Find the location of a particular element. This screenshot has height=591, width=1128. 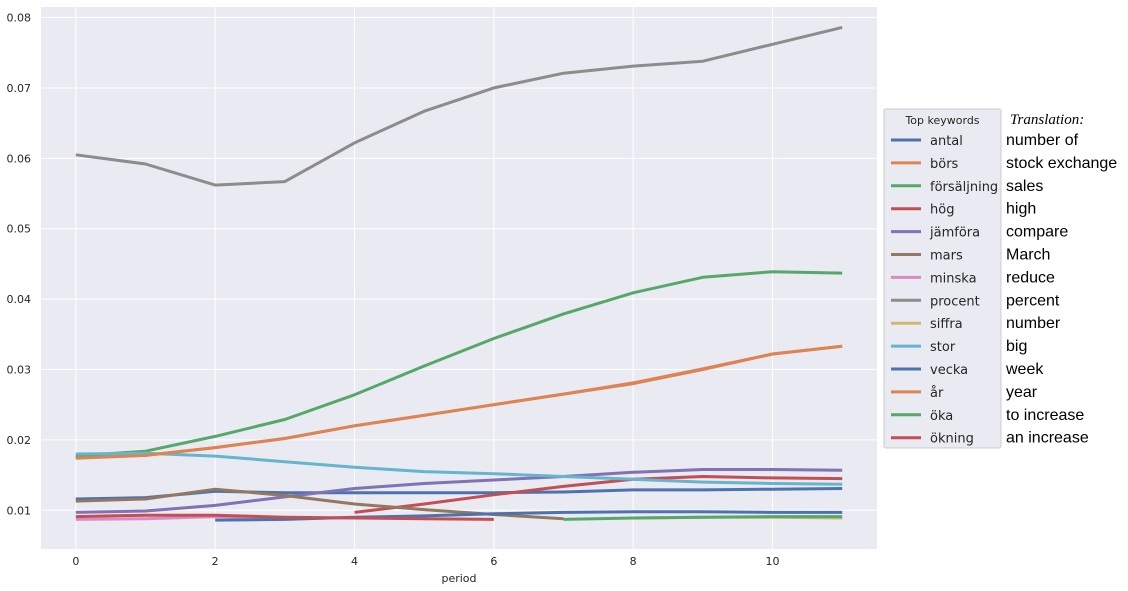

y-tick-label: 0.07 is located at coordinates (19, 88).